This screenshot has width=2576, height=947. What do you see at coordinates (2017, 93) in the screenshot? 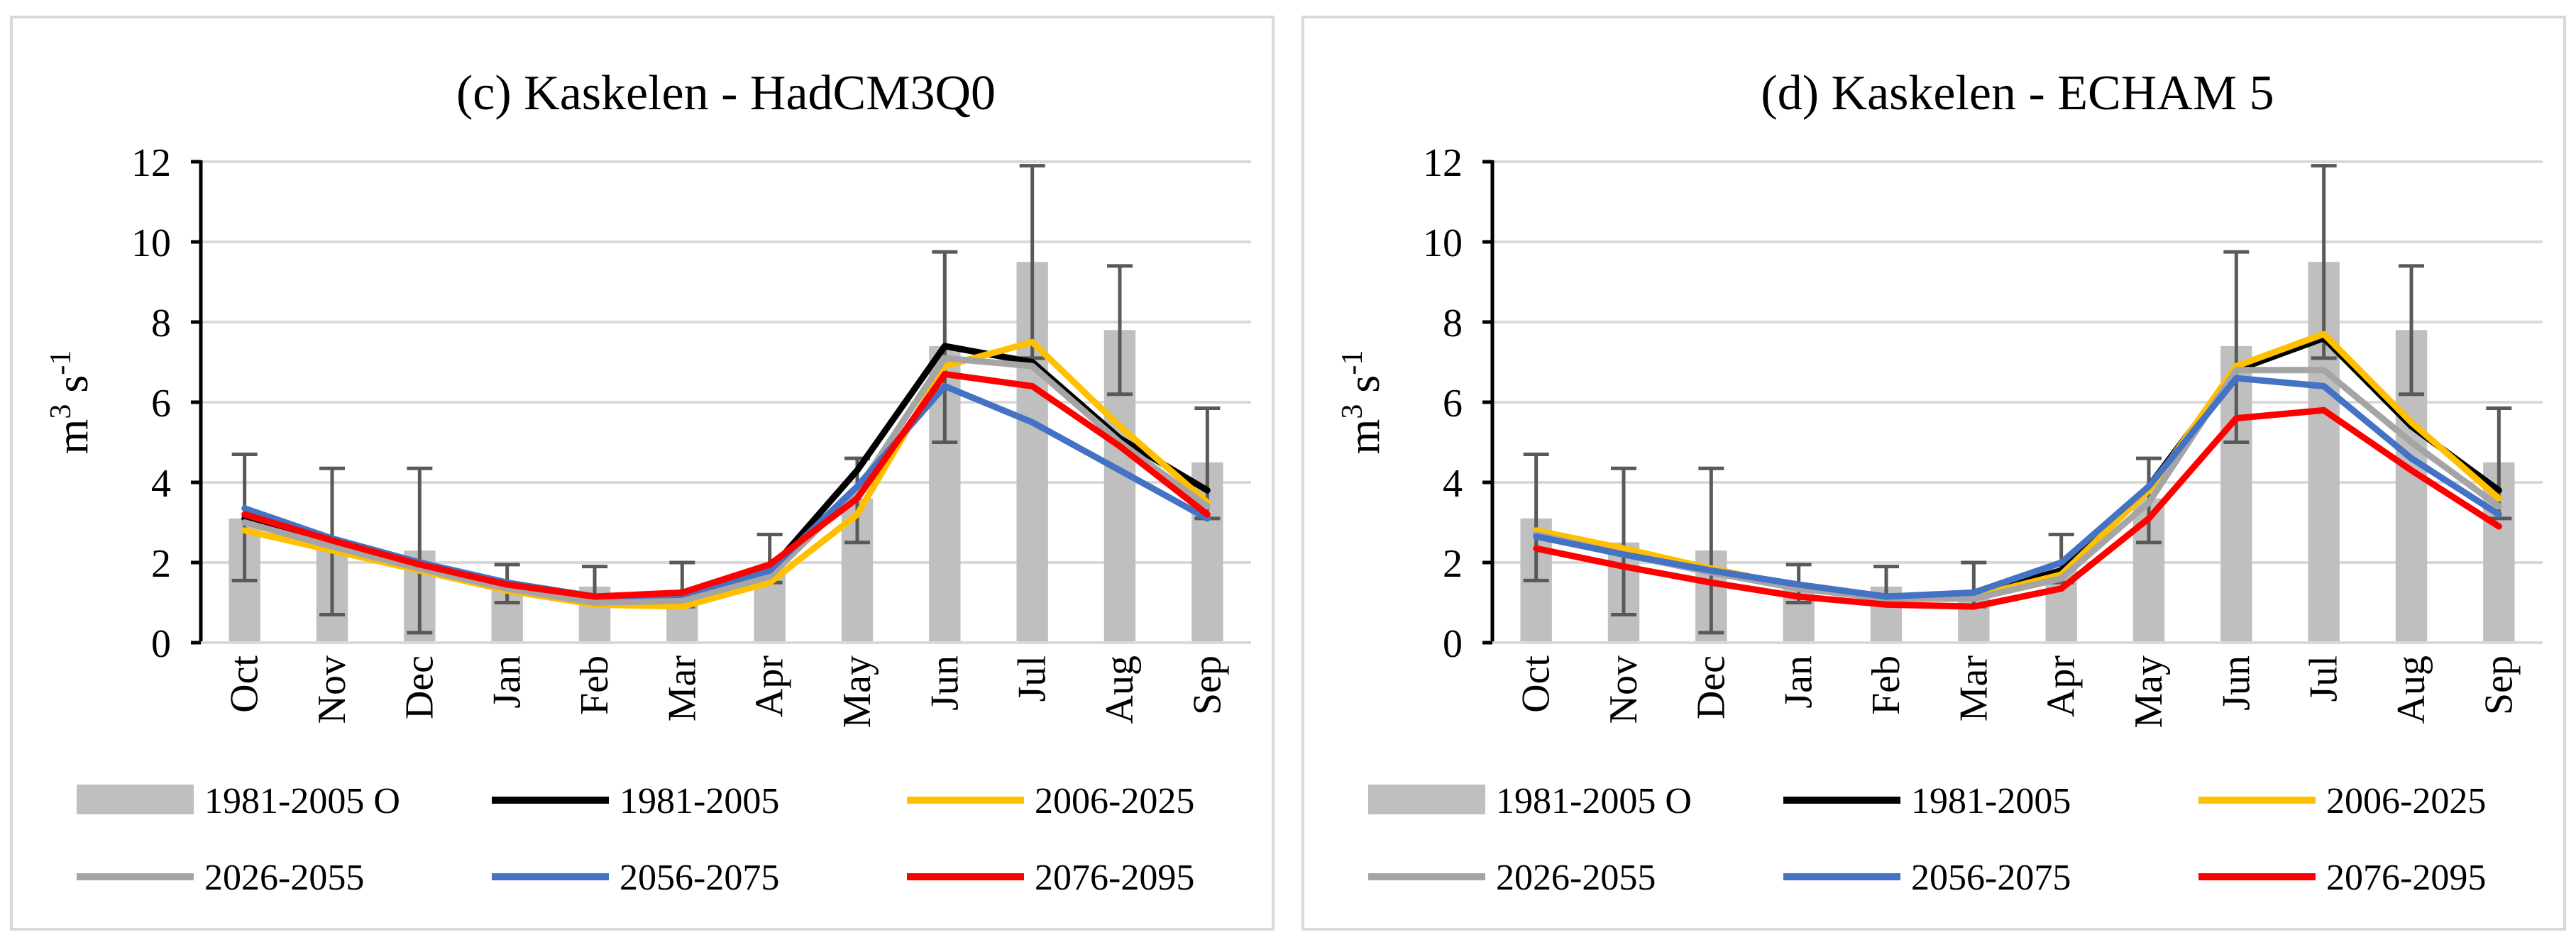
I see `chart-title: (d) Kaskelen - ECHAM 5` at bounding box center [2017, 93].